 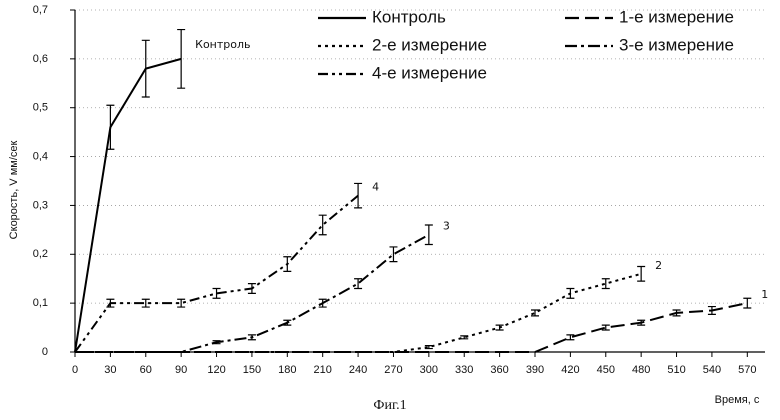 I want to click on end-label: 3, so click(x=446, y=226).